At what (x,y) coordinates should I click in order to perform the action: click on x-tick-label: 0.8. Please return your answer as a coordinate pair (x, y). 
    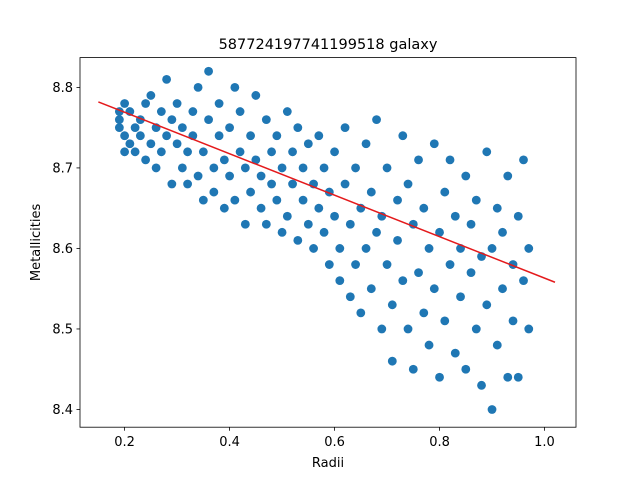
    Looking at the image, I should click on (439, 442).